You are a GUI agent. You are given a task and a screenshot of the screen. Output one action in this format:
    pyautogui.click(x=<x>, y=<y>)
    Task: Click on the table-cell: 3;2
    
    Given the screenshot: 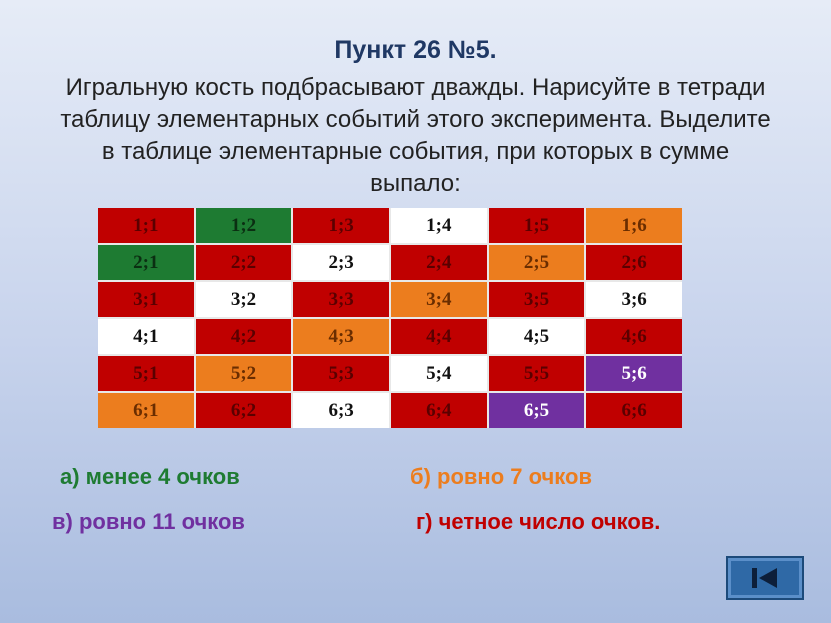 What is the action you would take?
    pyautogui.click(x=243, y=299)
    